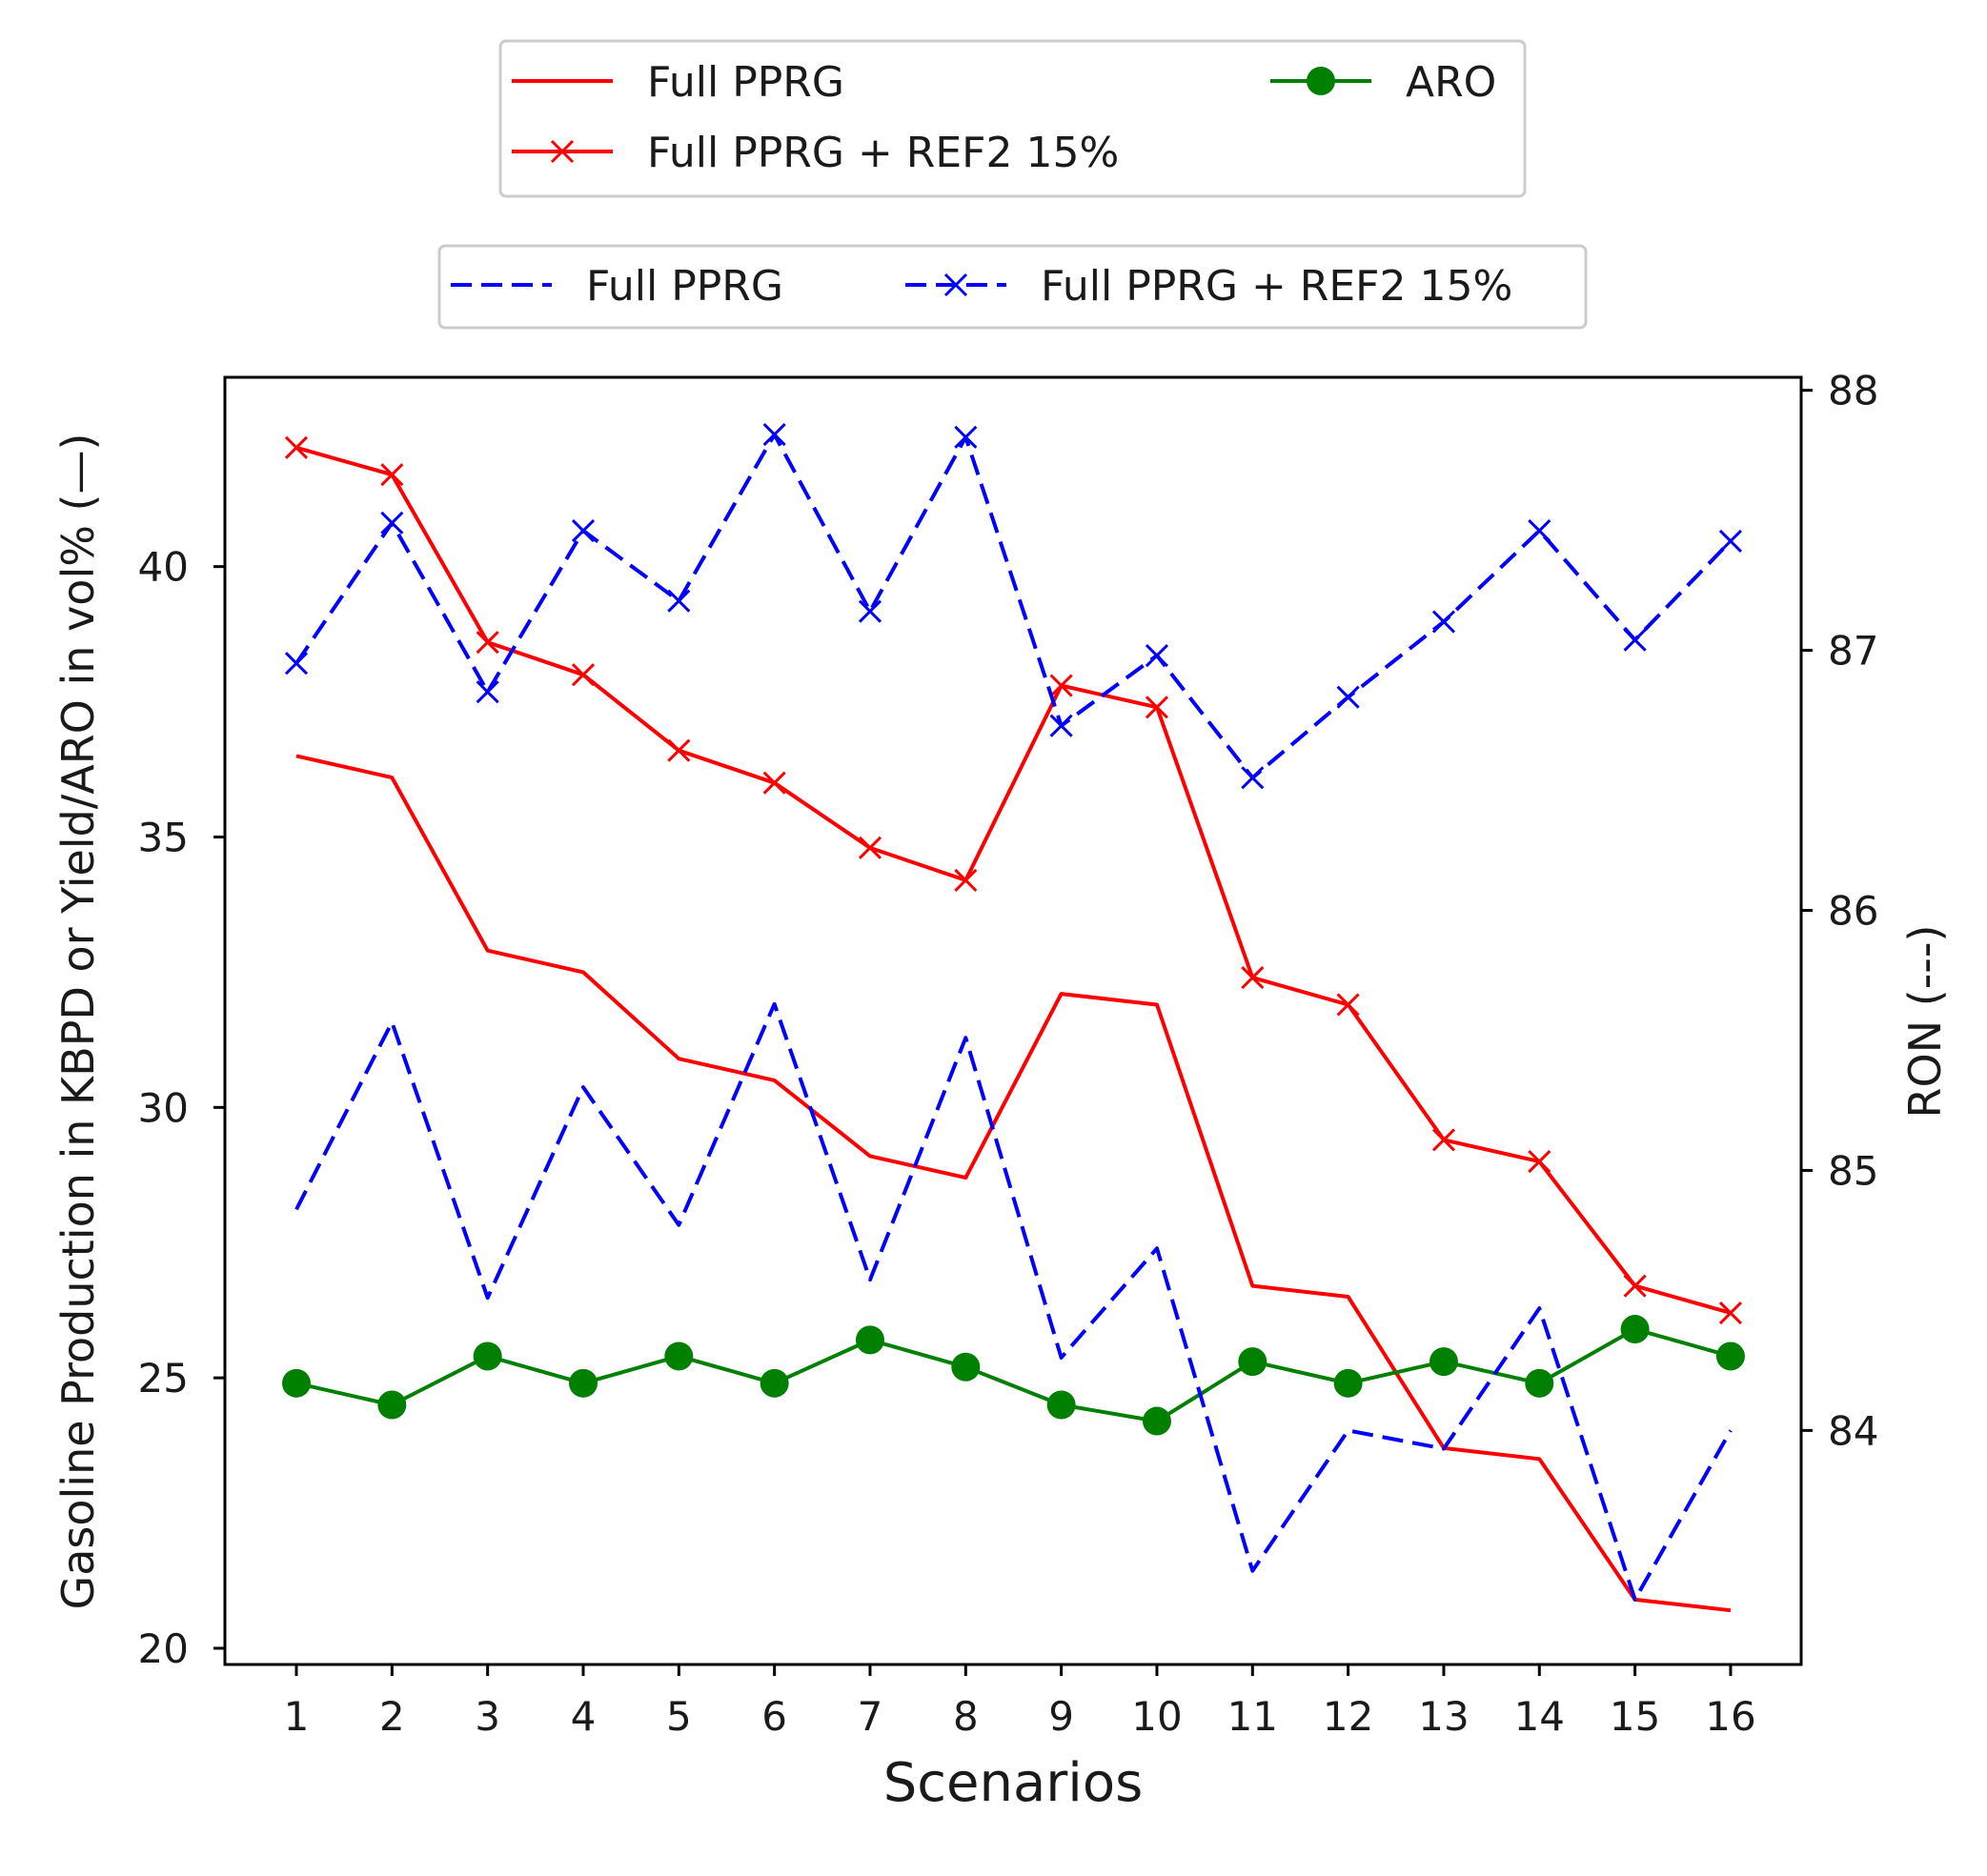  What do you see at coordinates (1539, 1716) in the screenshot?
I see `x-tick-label: 14` at bounding box center [1539, 1716].